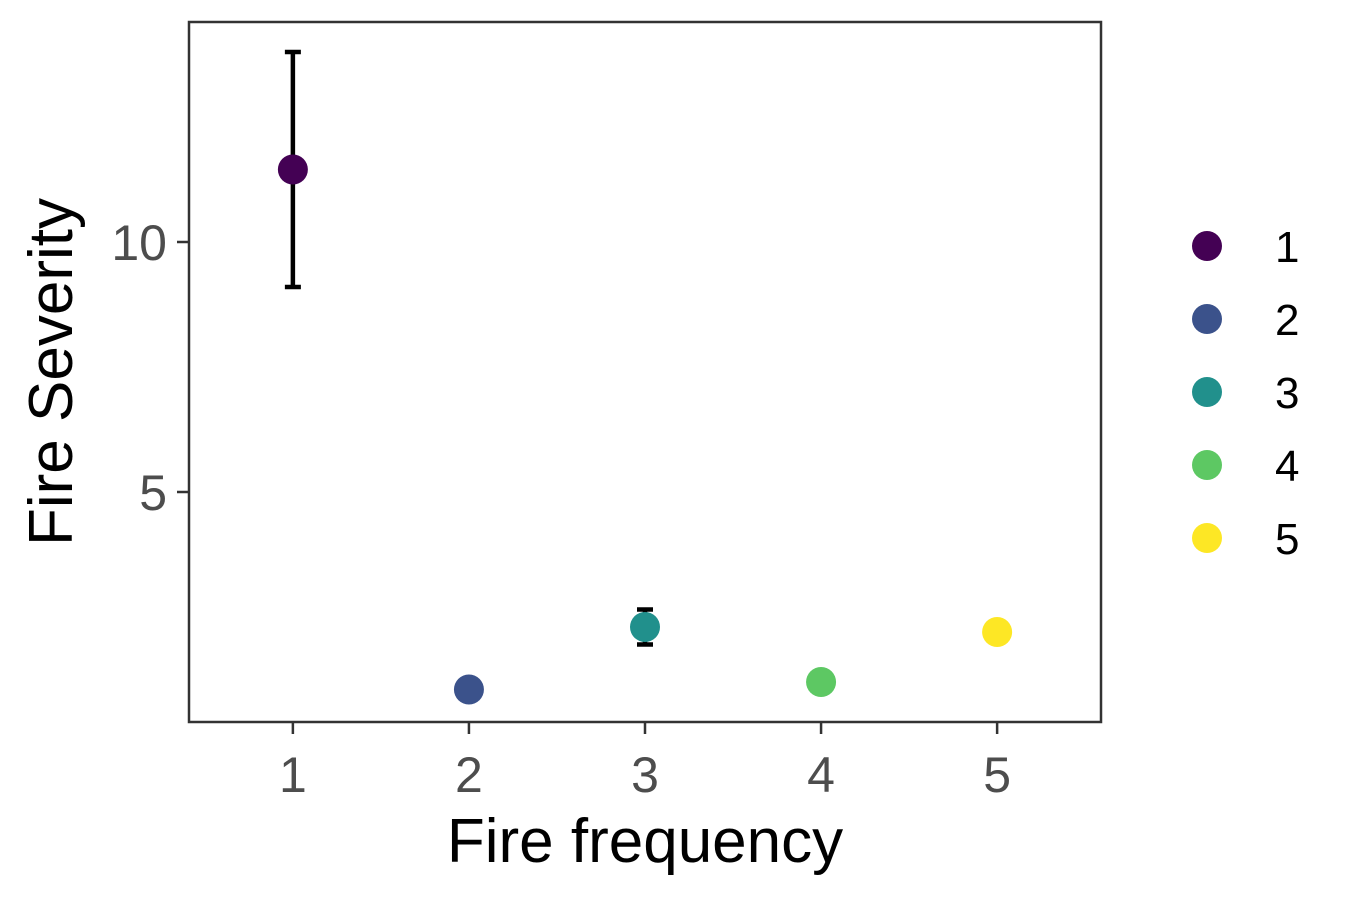 The width and height of the screenshot is (1350, 900). What do you see at coordinates (139, 243) in the screenshot?
I see `y-tick-label: 10` at bounding box center [139, 243].